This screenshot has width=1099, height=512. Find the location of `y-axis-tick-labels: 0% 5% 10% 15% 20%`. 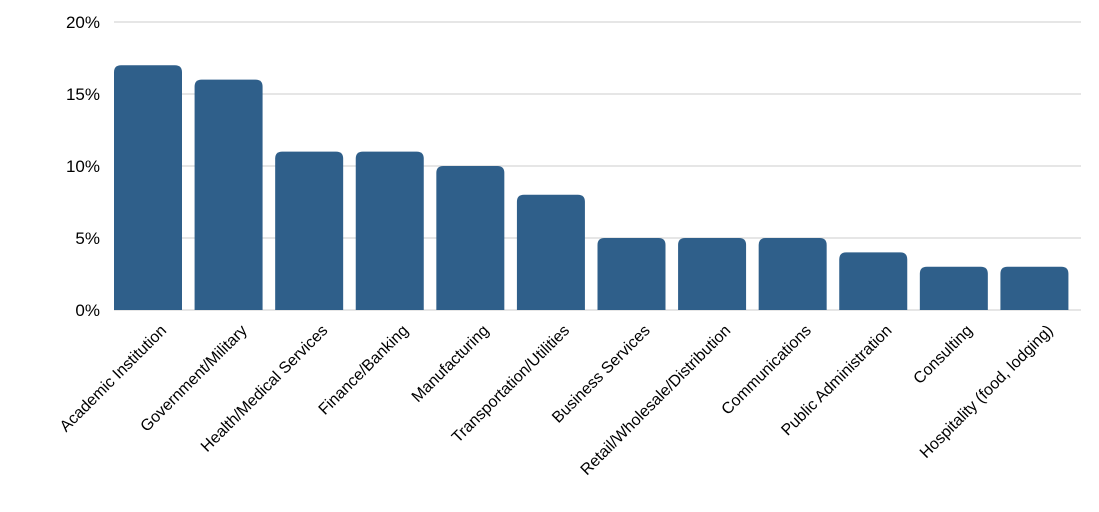

y-axis-tick-labels: 0% 5% 10% 15% 20% is located at coordinates (83, 166).